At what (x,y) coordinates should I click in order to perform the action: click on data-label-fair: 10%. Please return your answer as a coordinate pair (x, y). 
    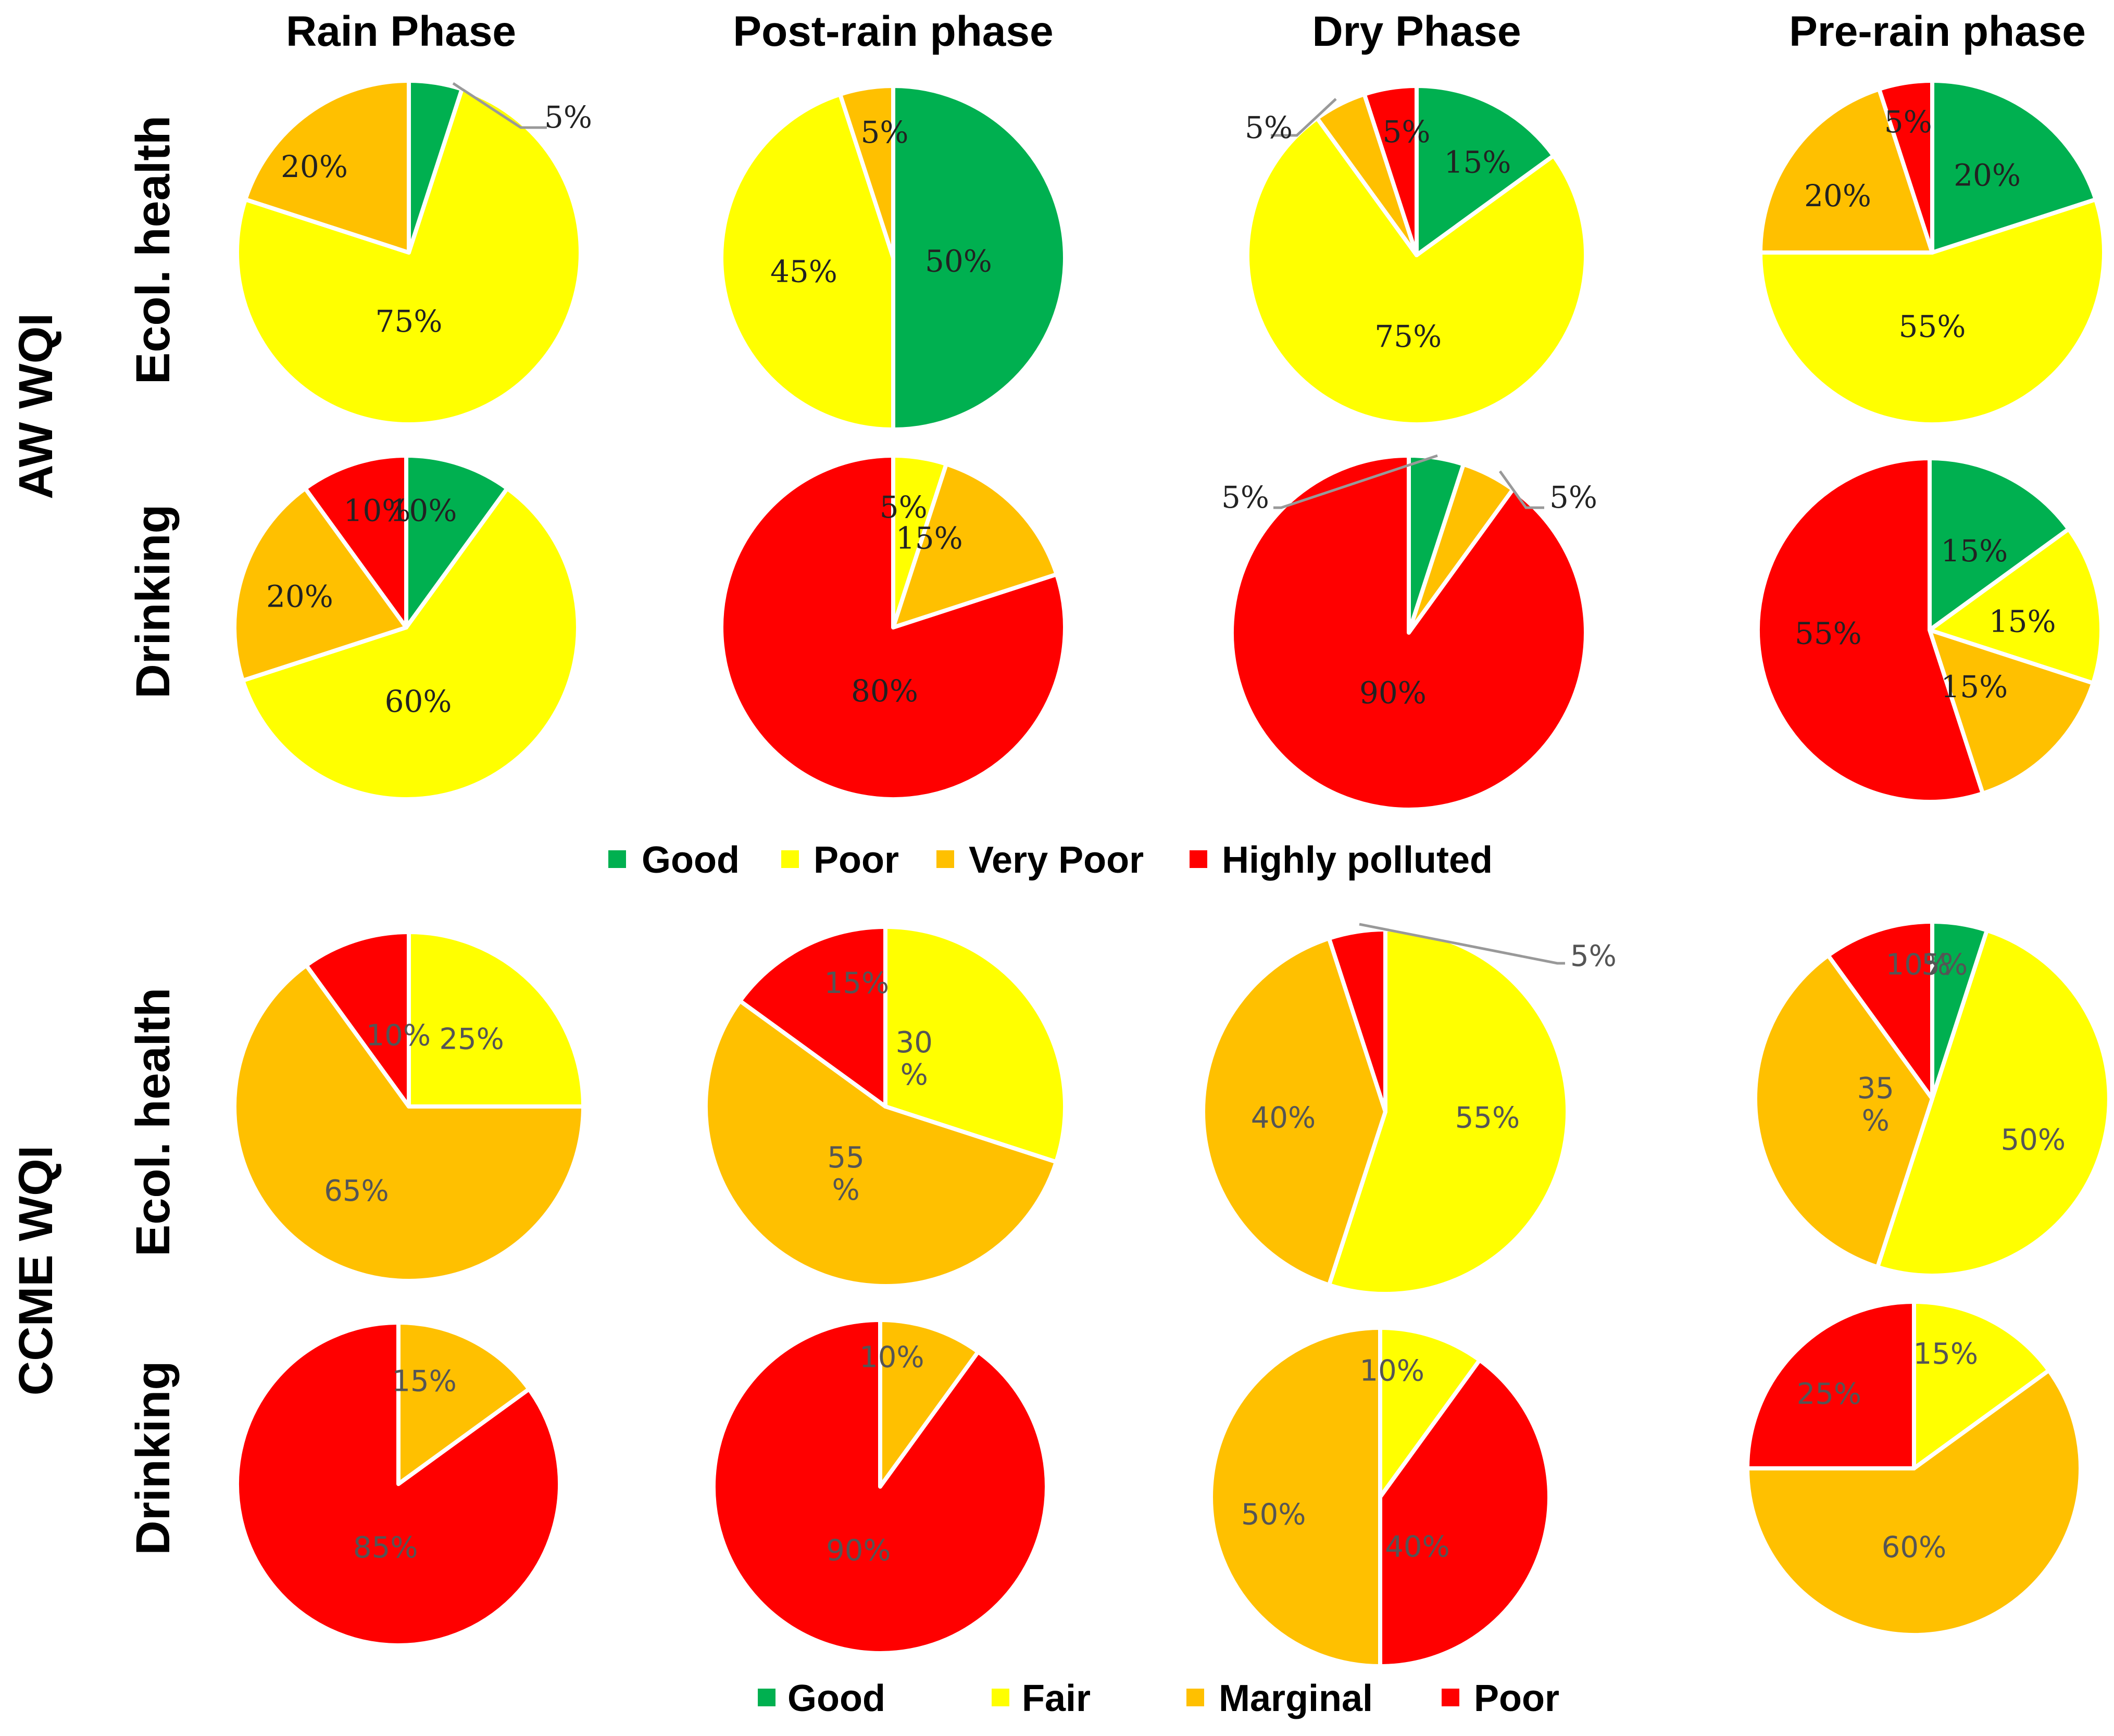
    Looking at the image, I should click on (1392, 1371).